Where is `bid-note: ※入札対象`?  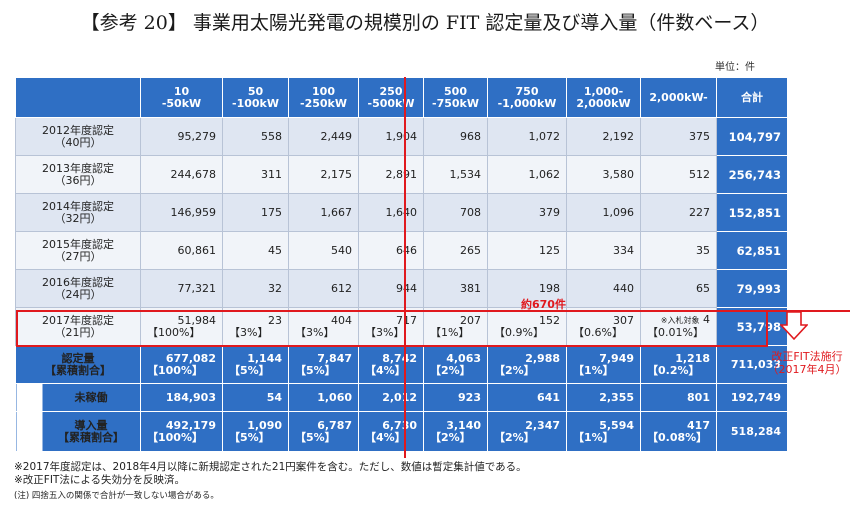
bid-note: ※入札対象 is located at coordinates (680, 320).